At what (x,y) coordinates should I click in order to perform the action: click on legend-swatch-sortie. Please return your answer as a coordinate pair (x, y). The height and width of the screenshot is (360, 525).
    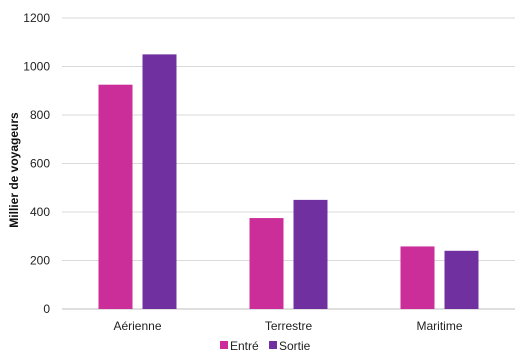
    Looking at the image, I should click on (273, 345).